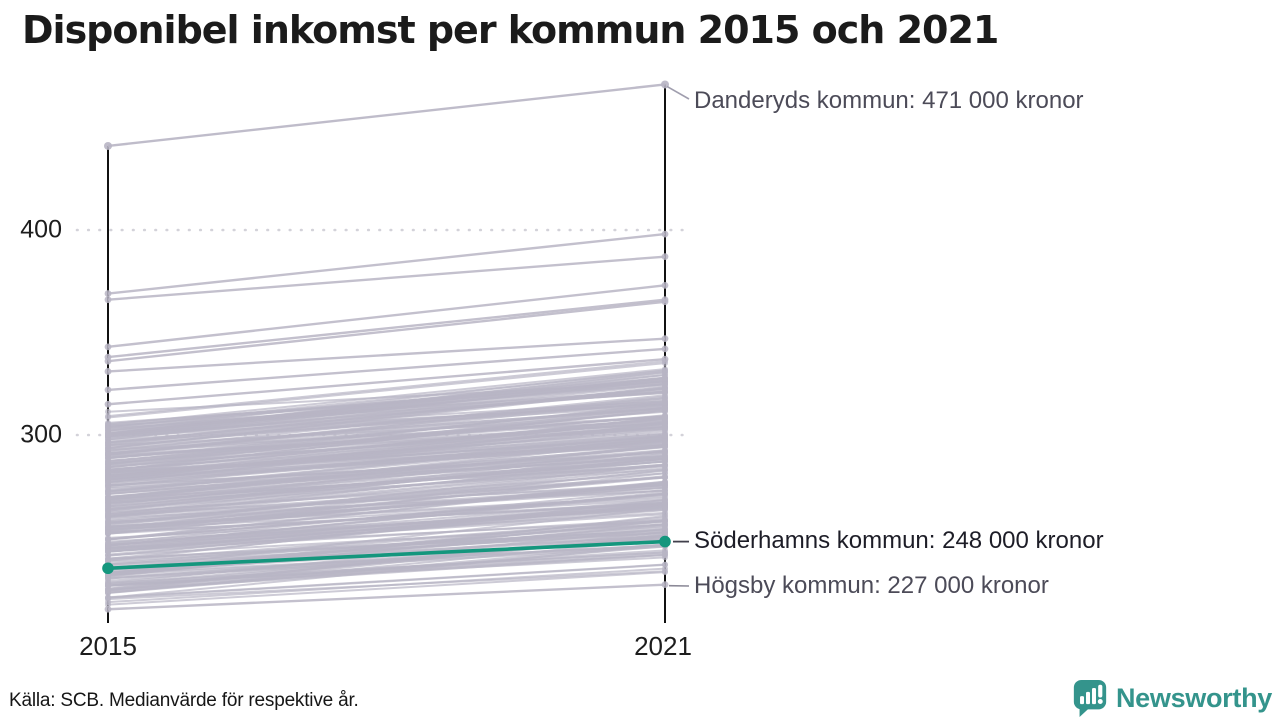 This screenshot has height=720, width=1280. What do you see at coordinates (108, 361) in the screenshot?
I see `slope-line-4-dot-2015` at bounding box center [108, 361].